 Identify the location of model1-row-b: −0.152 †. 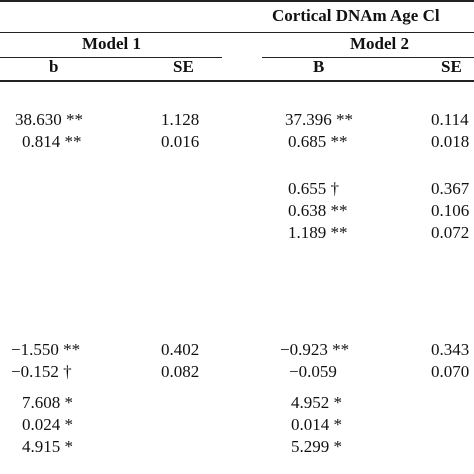
(41, 371).